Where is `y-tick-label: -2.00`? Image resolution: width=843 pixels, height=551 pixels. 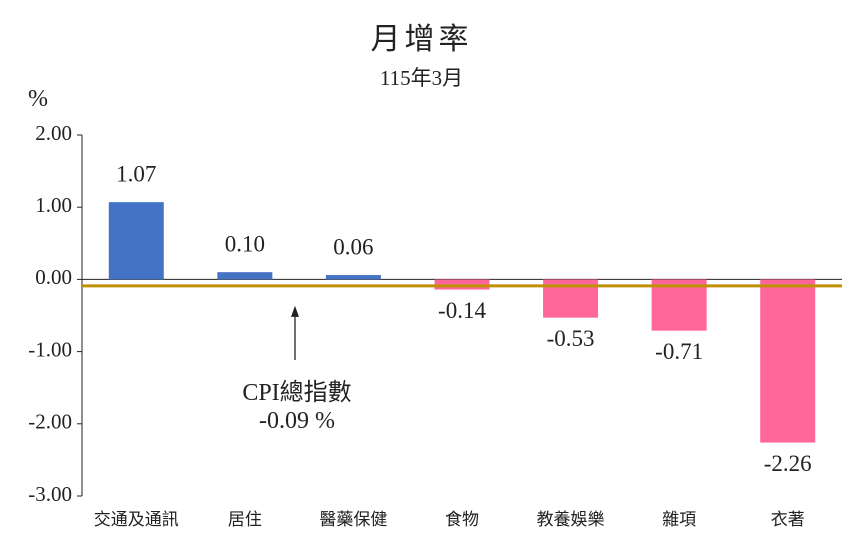 y-tick-label: -2.00 is located at coordinates (50, 422).